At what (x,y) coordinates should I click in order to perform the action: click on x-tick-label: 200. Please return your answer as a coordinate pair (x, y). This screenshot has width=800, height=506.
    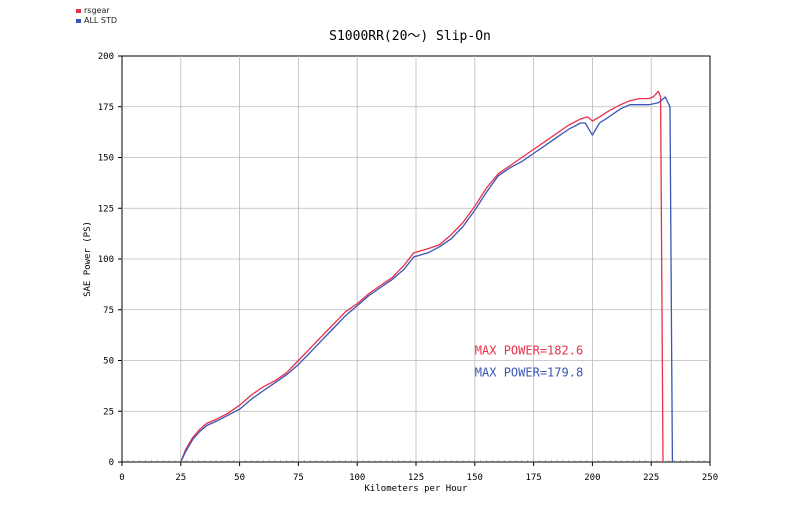
    Looking at the image, I should click on (592, 478).